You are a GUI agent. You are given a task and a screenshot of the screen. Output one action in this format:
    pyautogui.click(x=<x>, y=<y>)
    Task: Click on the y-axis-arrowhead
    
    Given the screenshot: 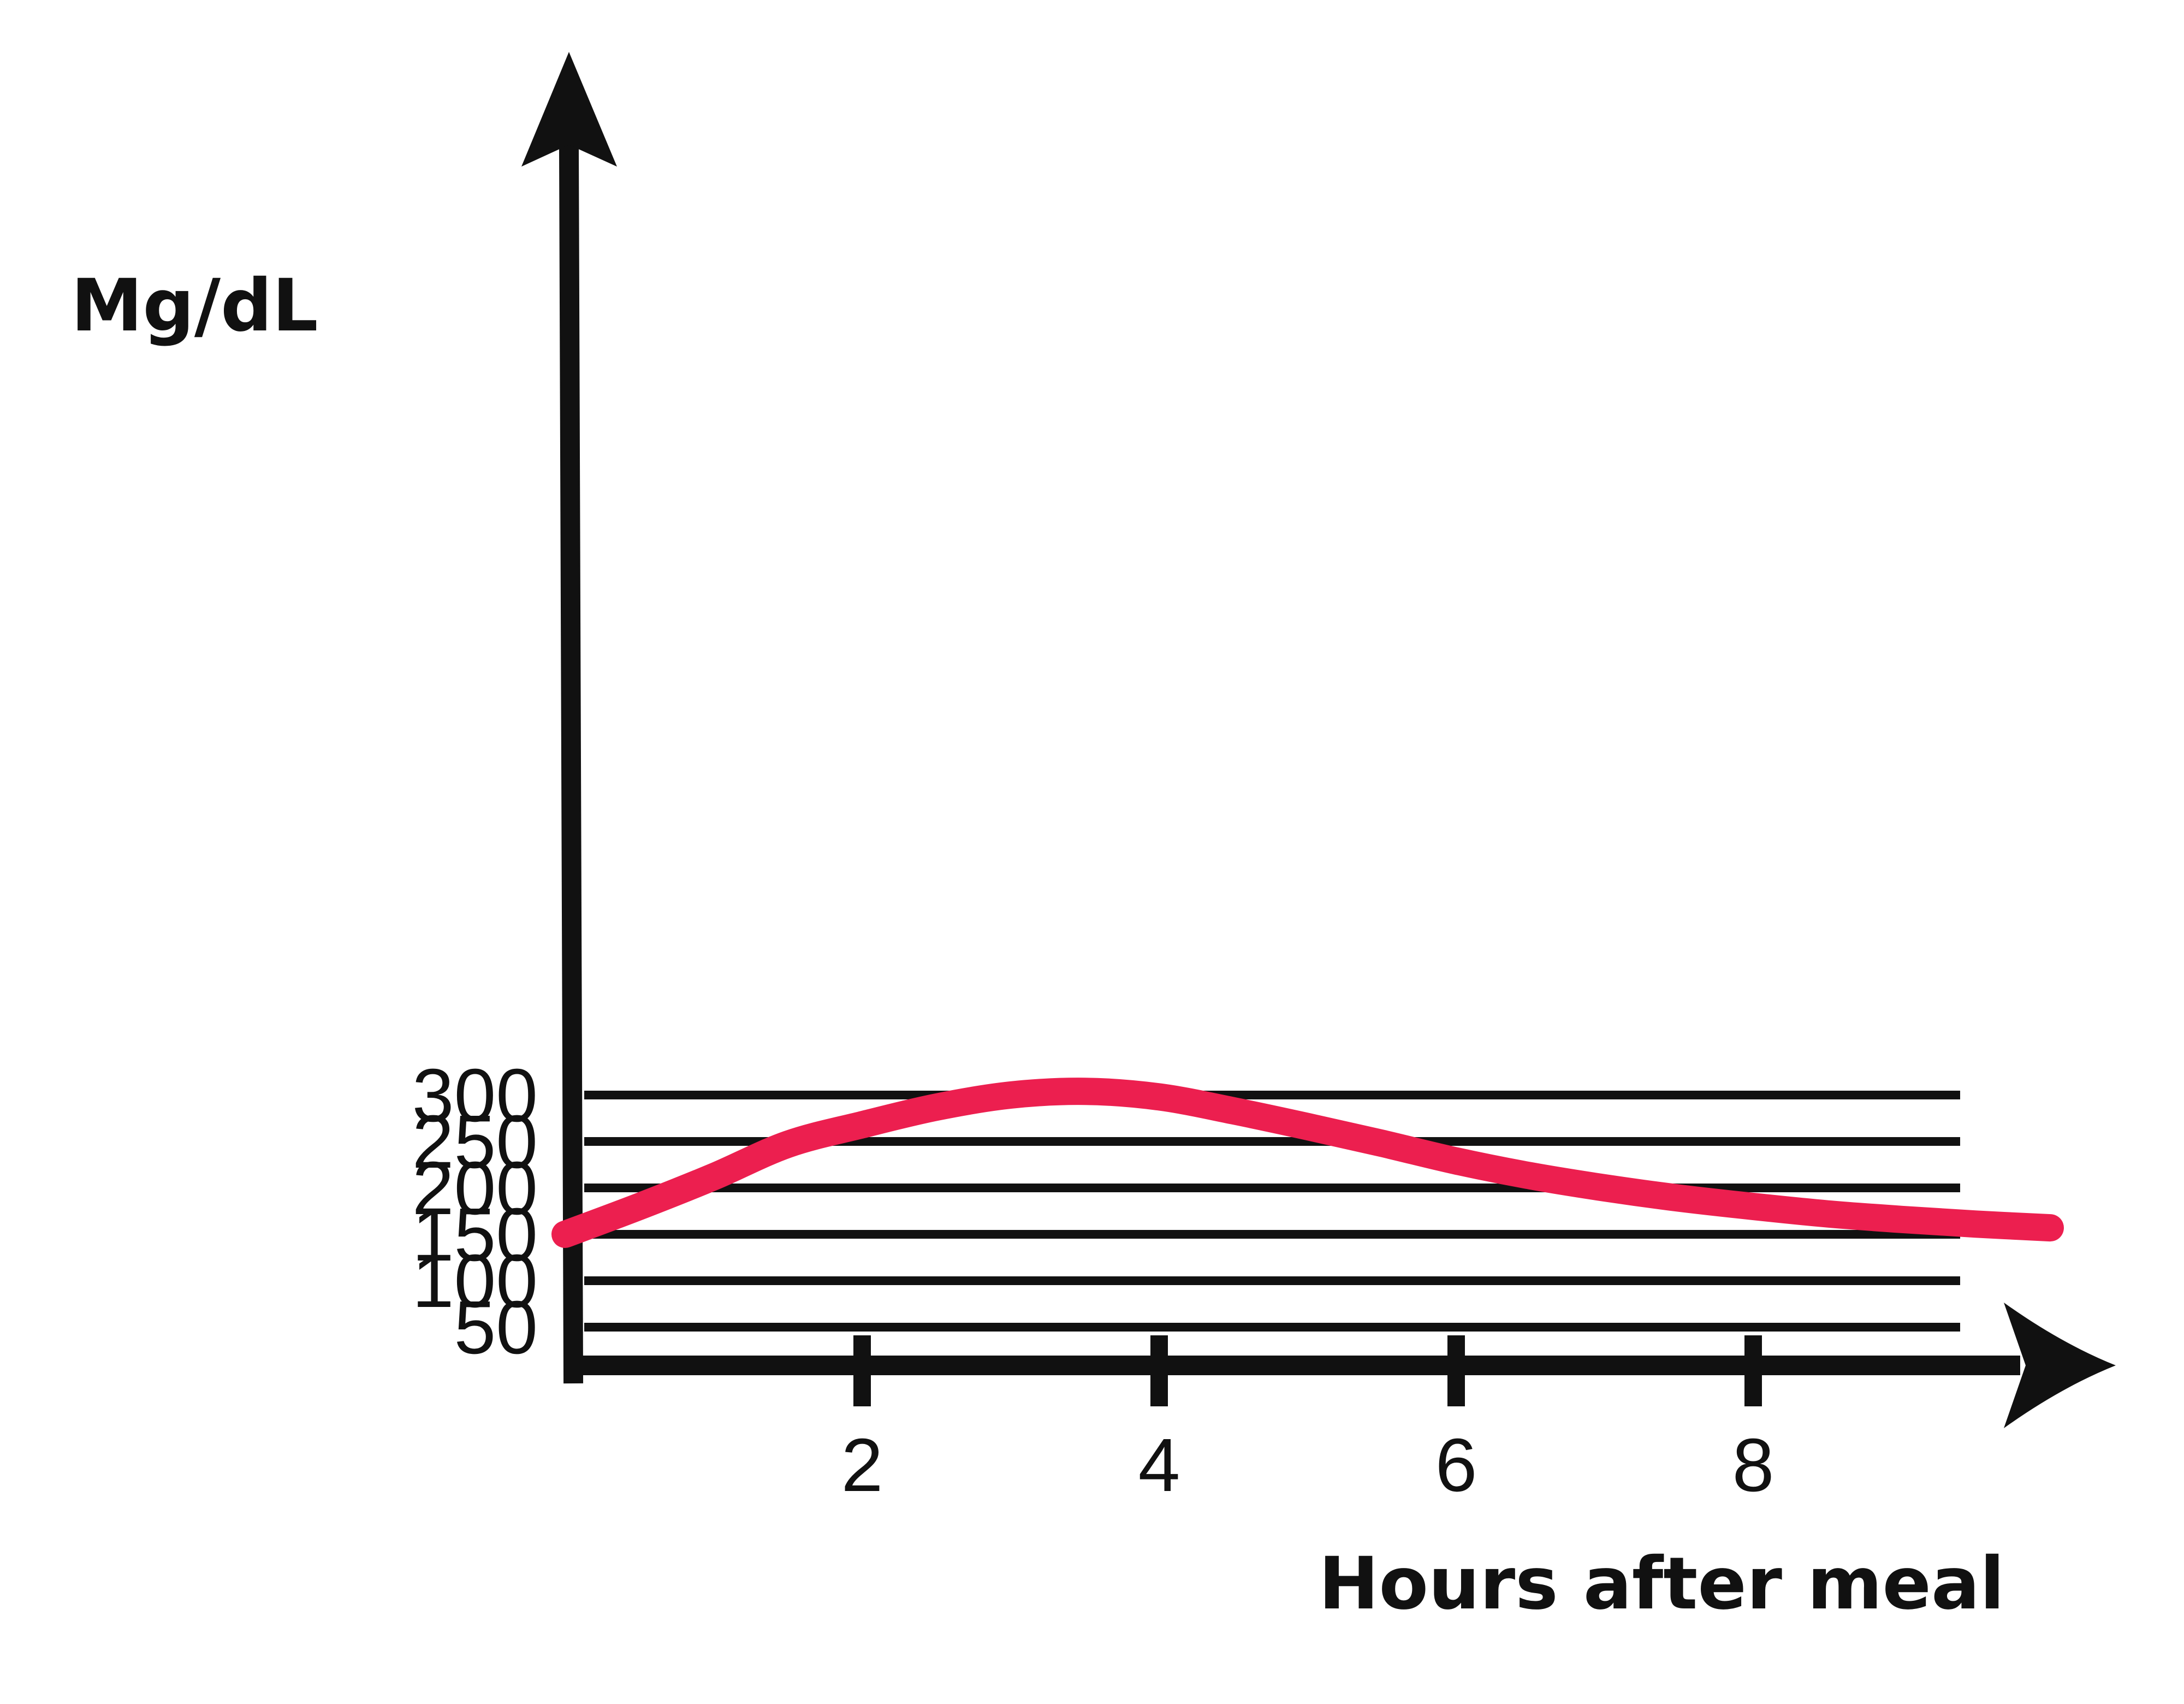 What is the action you would take?
    pyautogui.click(x=569, y=109)
    